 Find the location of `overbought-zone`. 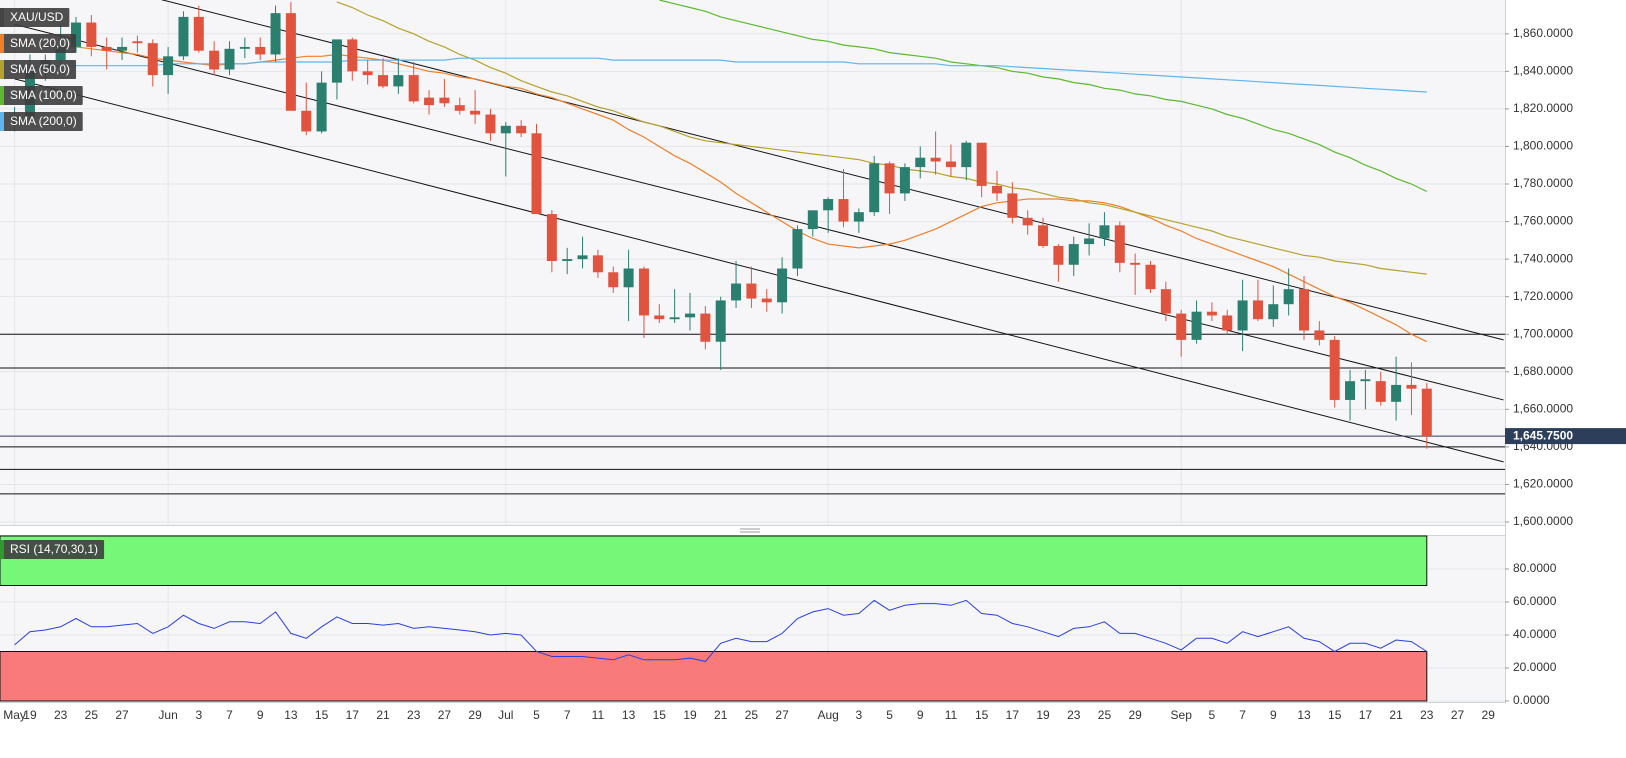

overbought-zone is located at coordinates (714, 560).